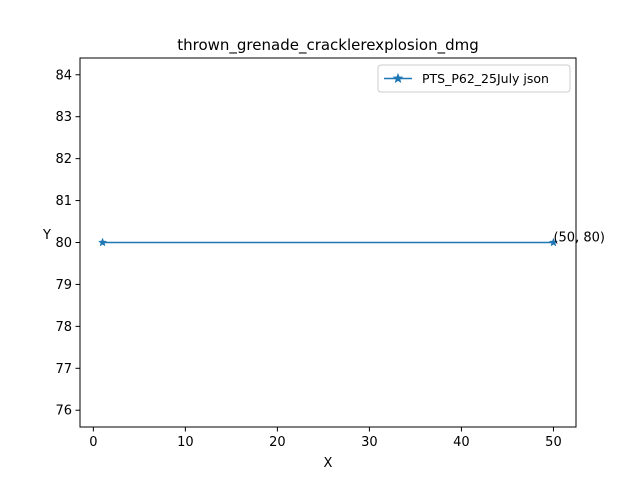 This screenshot has width=640, height=480. What do you see at coordinates (277, 442) in the screenshot?
I see `x-tick-label: 20` at bounding box center [277, 442].